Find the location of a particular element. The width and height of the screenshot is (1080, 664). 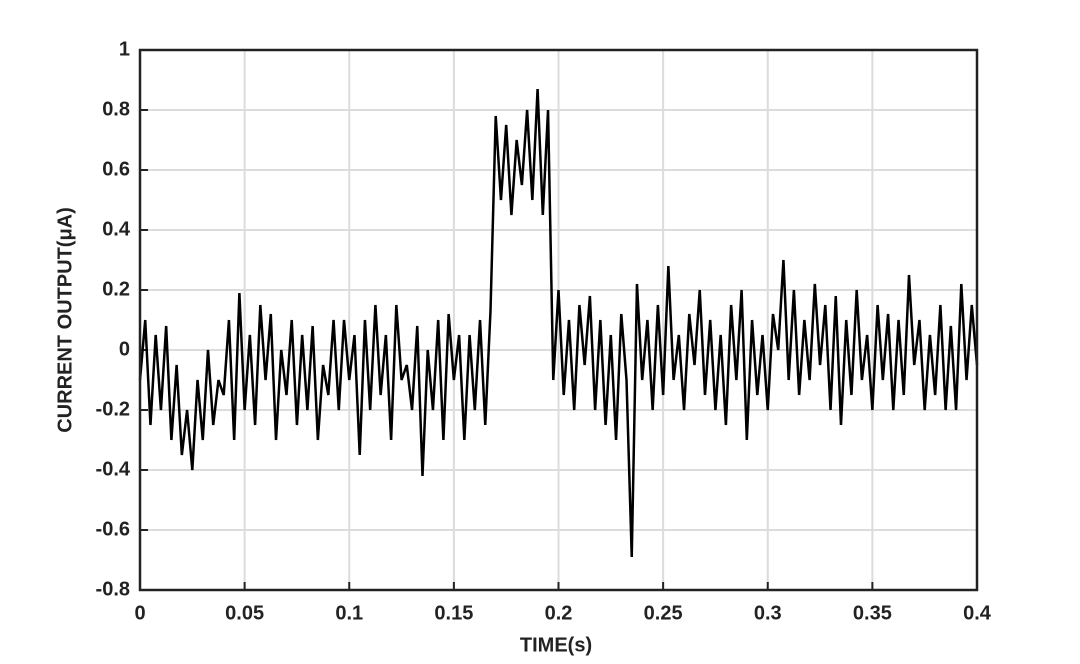

y-tick-label: 0.4 is located at coordinates (116, 229).